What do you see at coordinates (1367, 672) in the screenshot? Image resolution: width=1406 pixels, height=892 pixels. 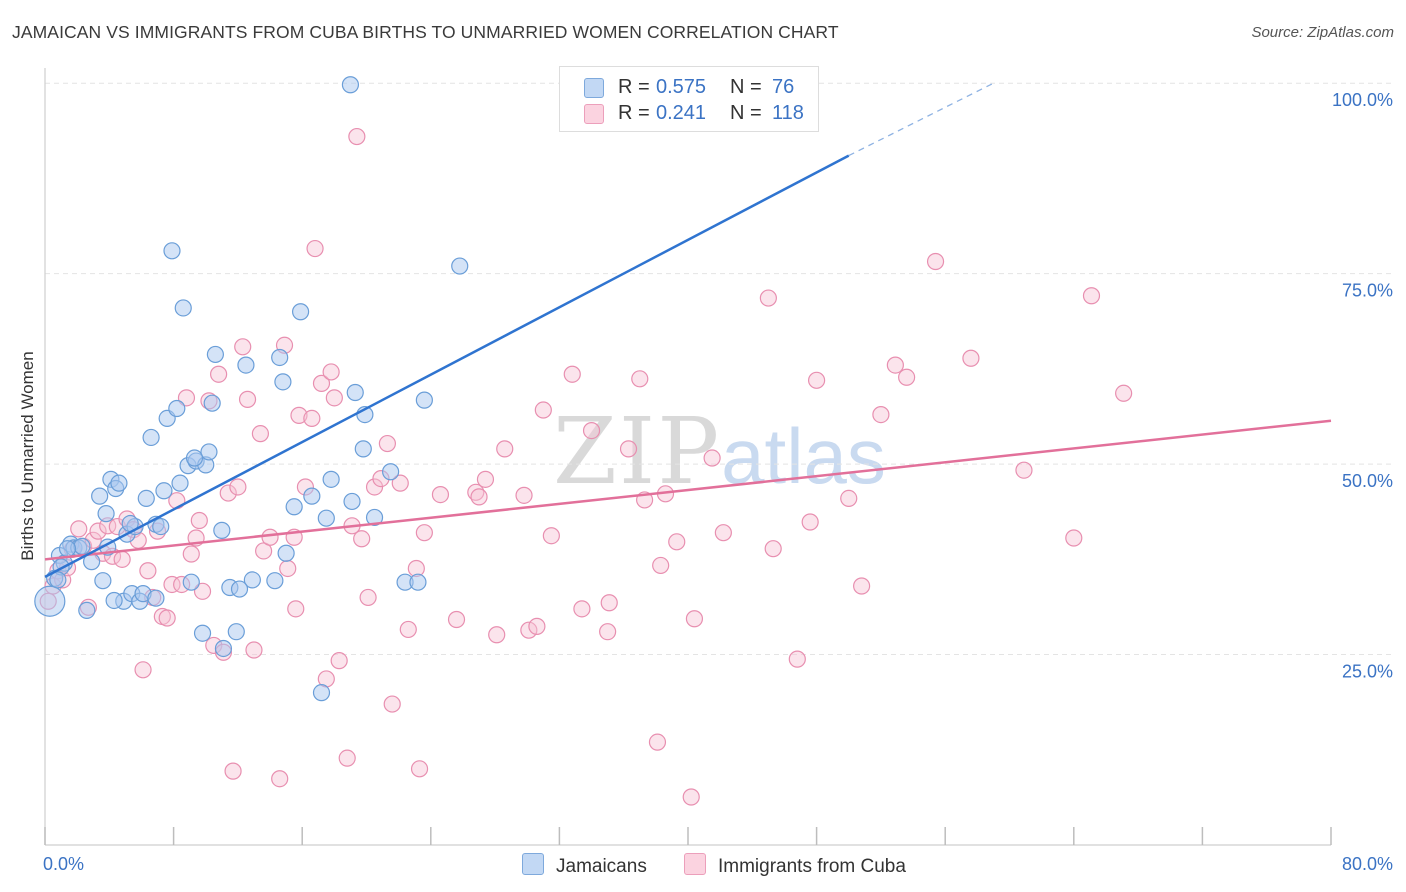 I see `y-tick-label: 25.0%` at bounding box center [1367, 672].